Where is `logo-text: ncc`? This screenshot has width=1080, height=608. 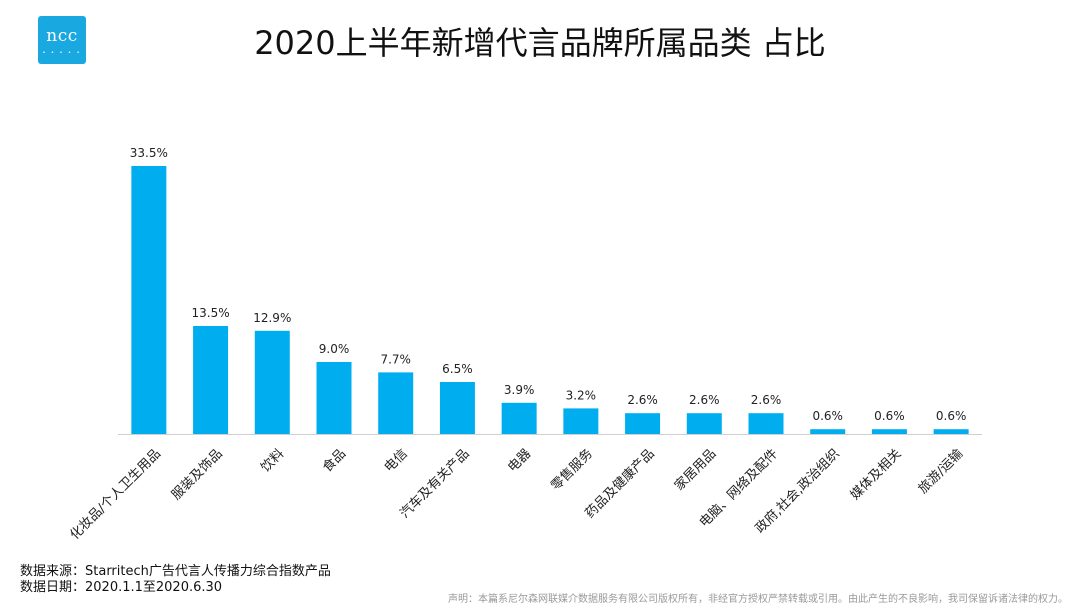
logo-text: ncc is located at coordinates (62, 36).